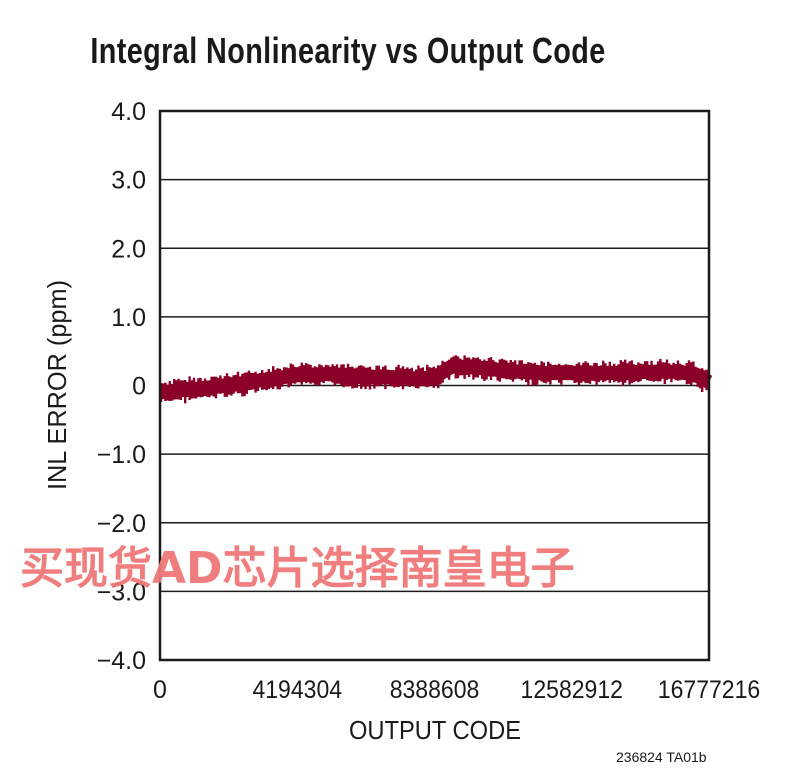  Describe the element at coordinates (128, 112) in the screenshot. I see `y-tick-label: 4.0` at that location.